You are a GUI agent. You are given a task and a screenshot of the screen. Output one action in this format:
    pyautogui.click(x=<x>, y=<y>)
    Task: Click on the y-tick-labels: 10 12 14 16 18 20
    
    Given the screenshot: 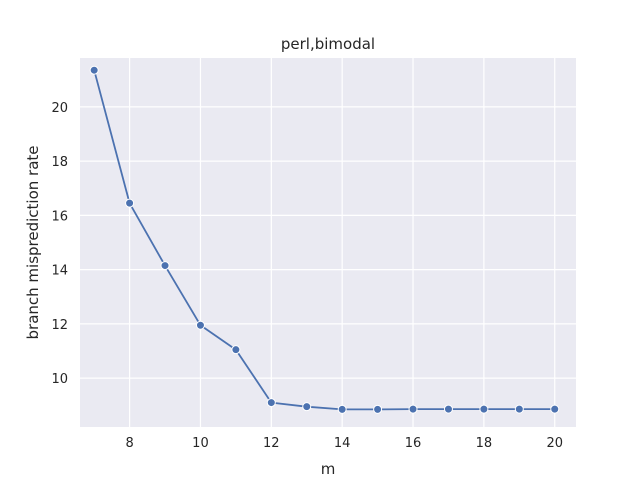 What is the action you would take?
    pyautogui.click(x=59, y=244)
    